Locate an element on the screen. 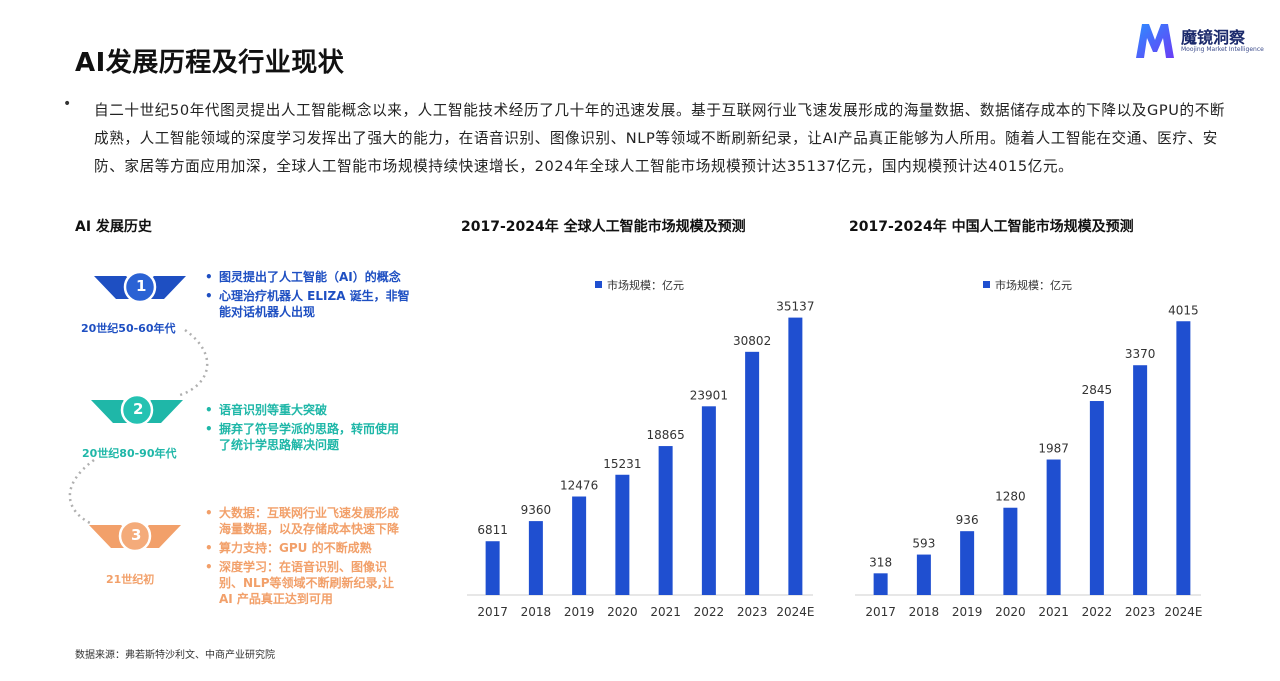 Image resolution: width=1280 pixels, height=681 pixels. global-bar-2021 is located at coordinates (665, 520).